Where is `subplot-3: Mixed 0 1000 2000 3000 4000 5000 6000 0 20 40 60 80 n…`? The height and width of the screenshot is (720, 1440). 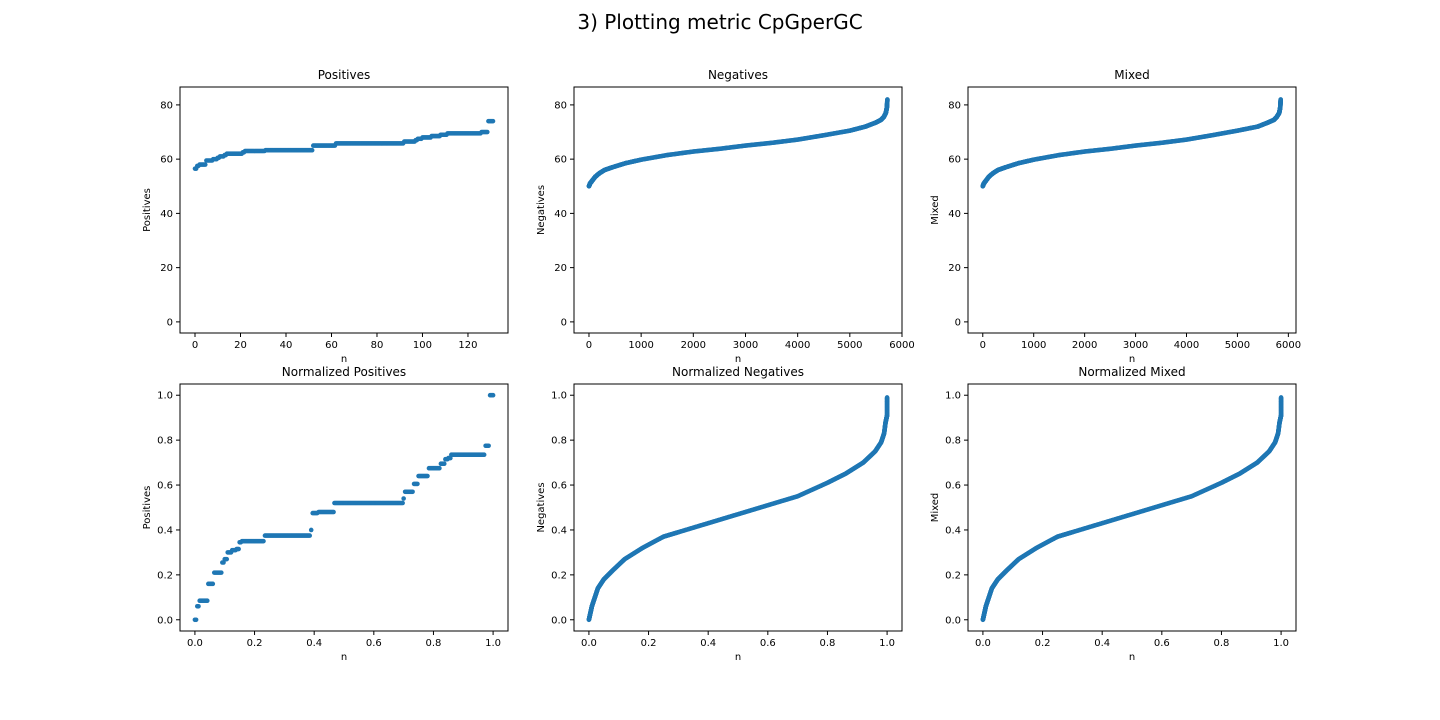
subplot-3: Mixed 0 1000 2000 3000 4000 5000 6000 0 20 40 60 80 n… is located at coordinates (1115, 216).